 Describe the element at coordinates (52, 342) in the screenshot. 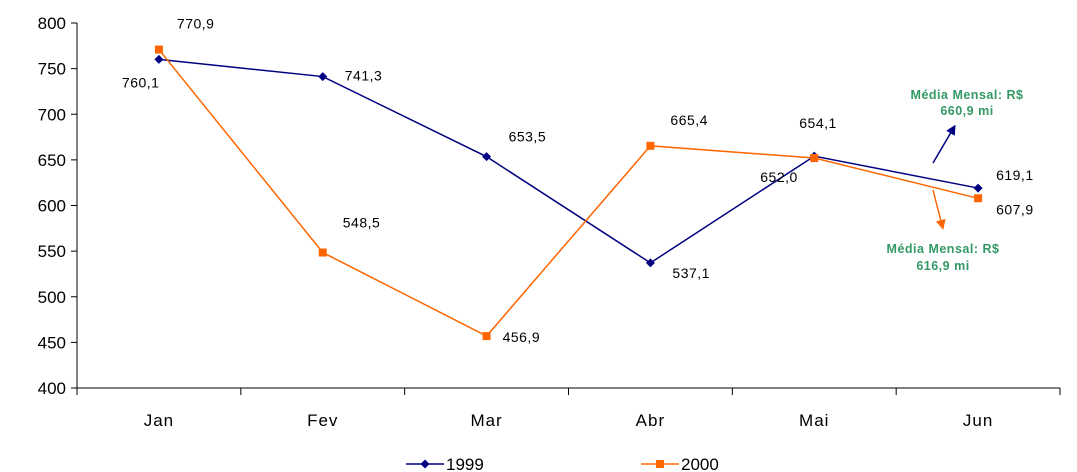

I see `y-tick-label: 450` at that location.